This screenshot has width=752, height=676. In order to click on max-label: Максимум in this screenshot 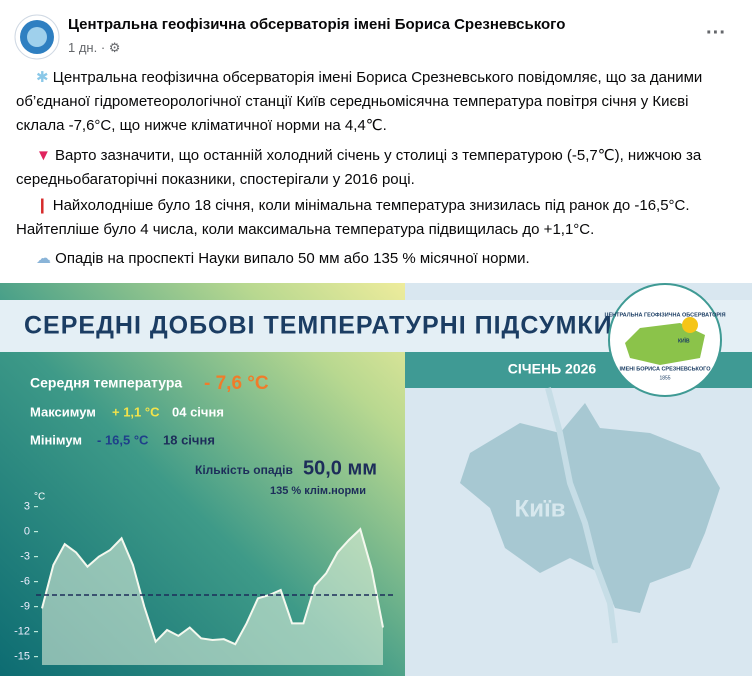, I will do `click(63, 411)`.